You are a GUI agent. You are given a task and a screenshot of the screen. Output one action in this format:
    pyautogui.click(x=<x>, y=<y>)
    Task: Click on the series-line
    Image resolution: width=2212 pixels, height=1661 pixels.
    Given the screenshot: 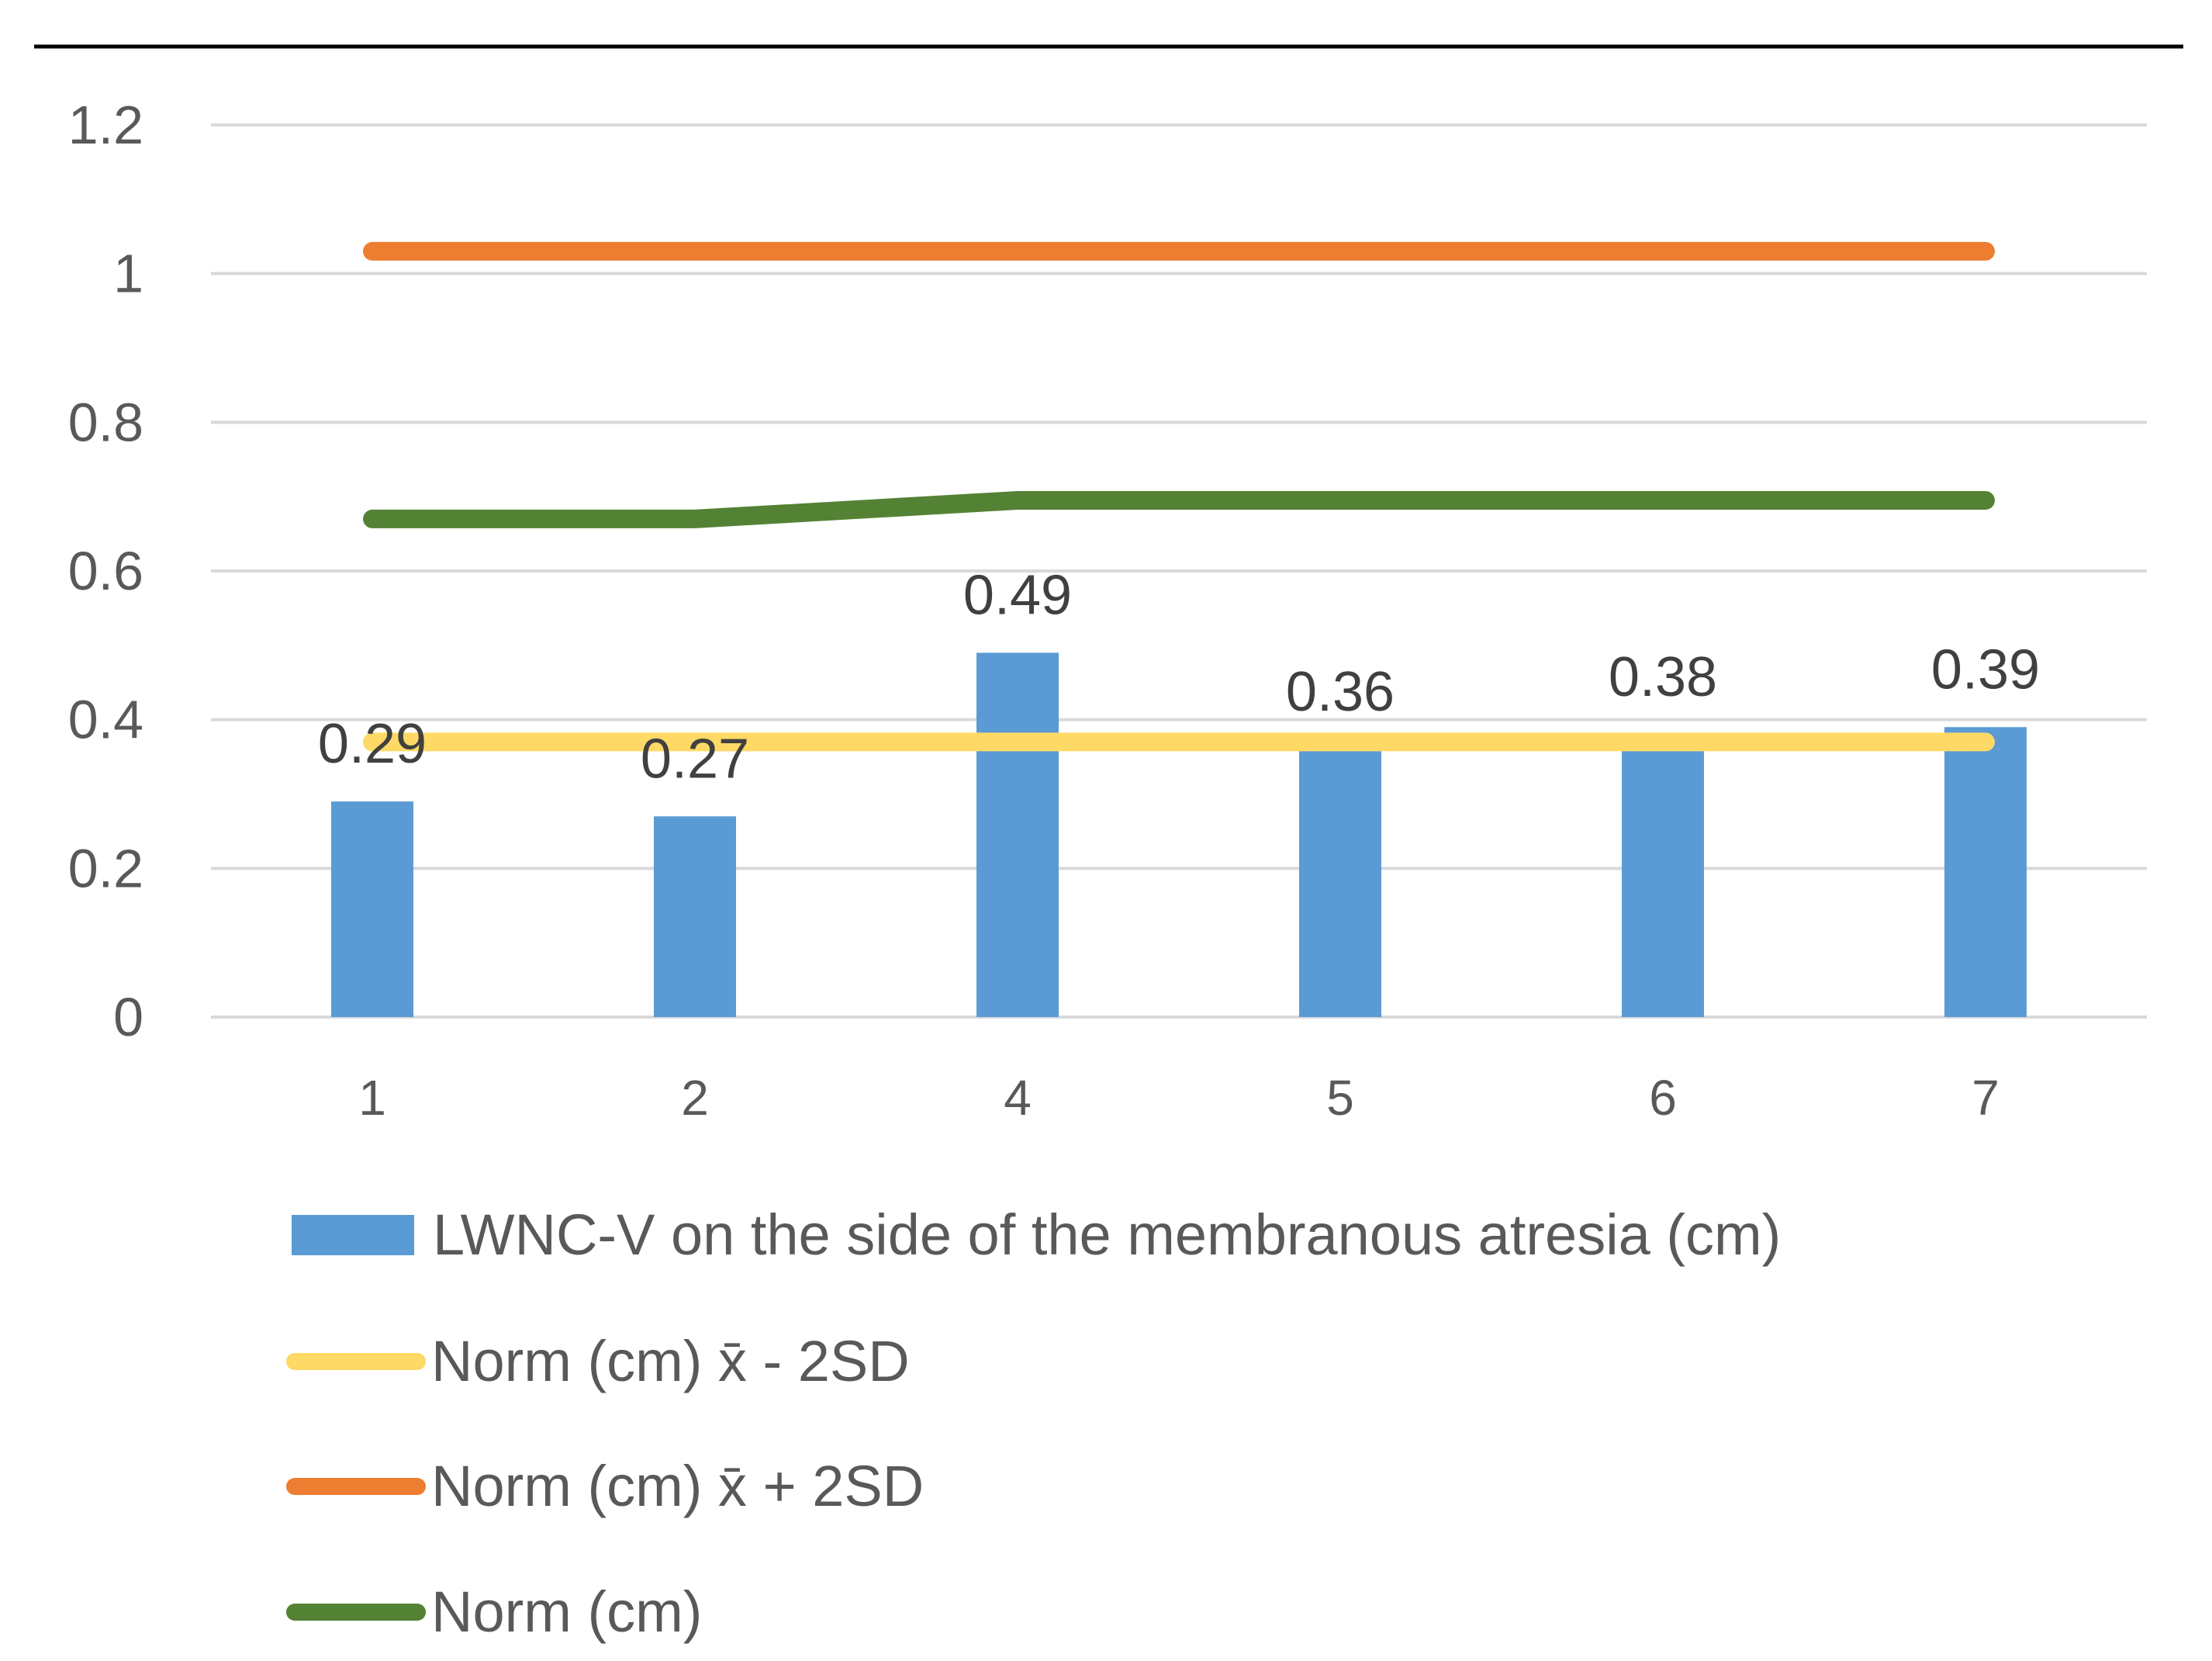 What is the action you would take?
    pyautogui.click(x=1179, y=509)
    